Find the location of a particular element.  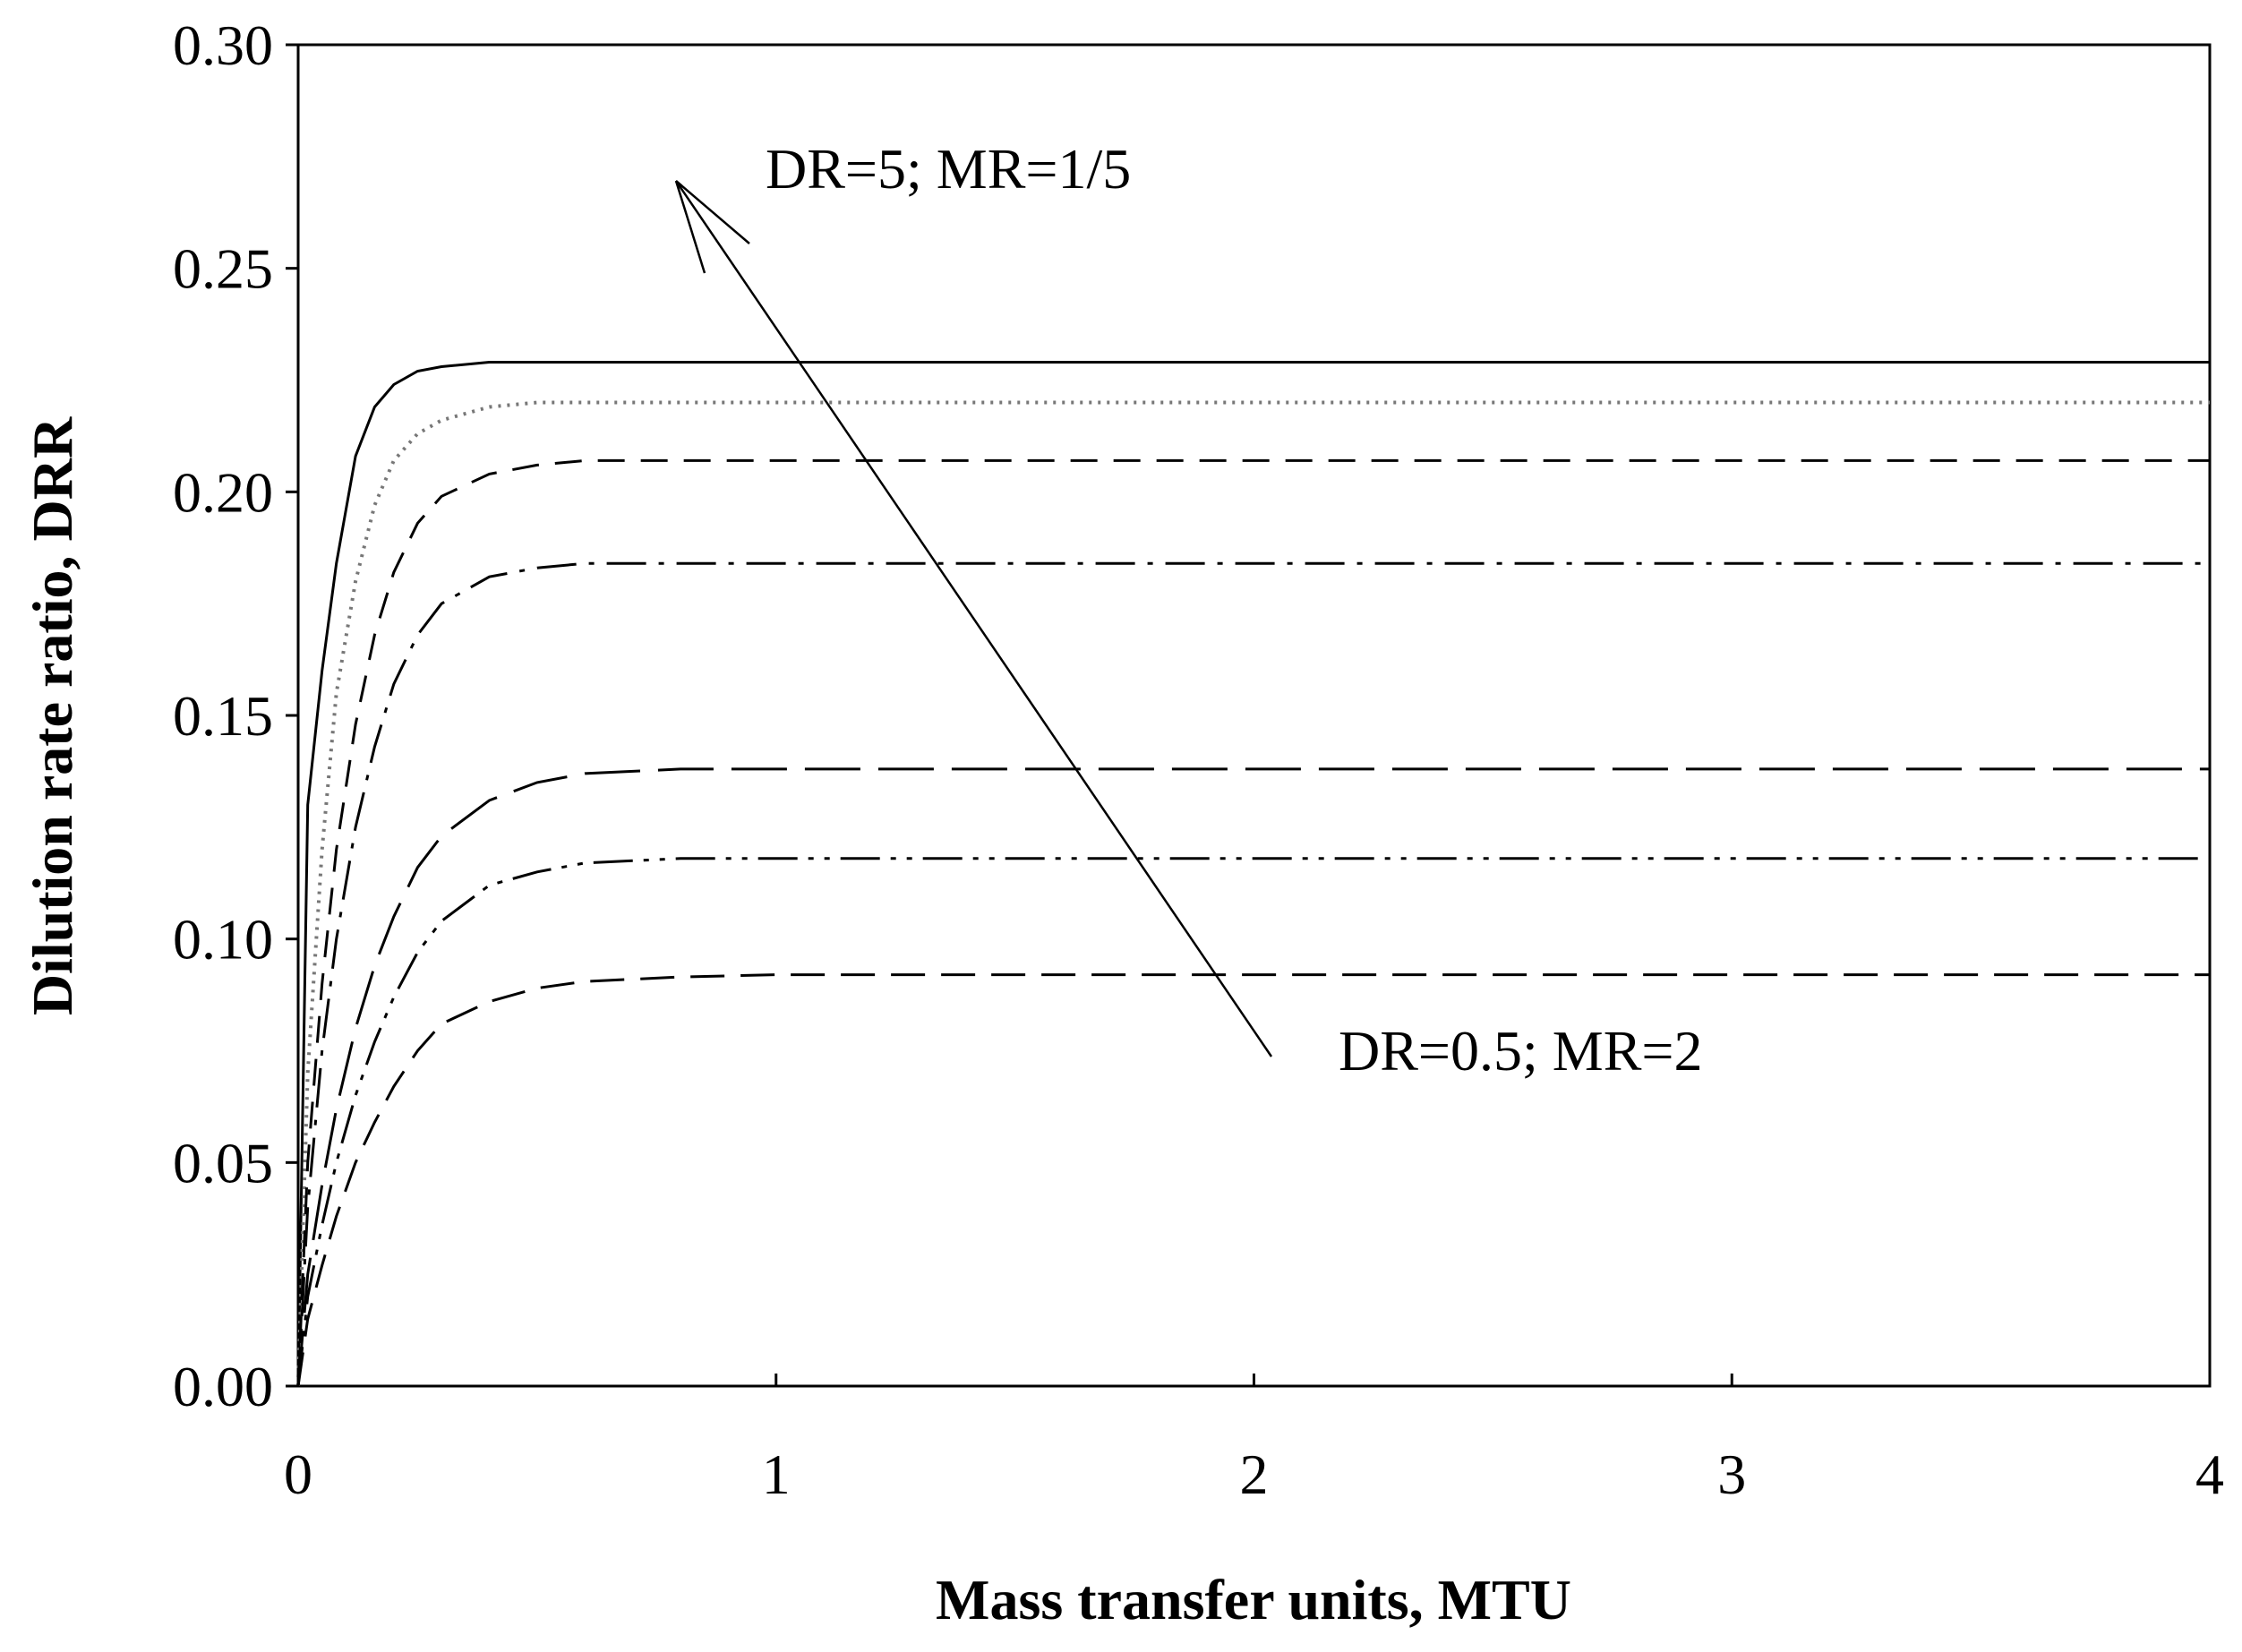

y-axis-title: Dilution rate ratio, DRR is located at coordinates (52, 715).